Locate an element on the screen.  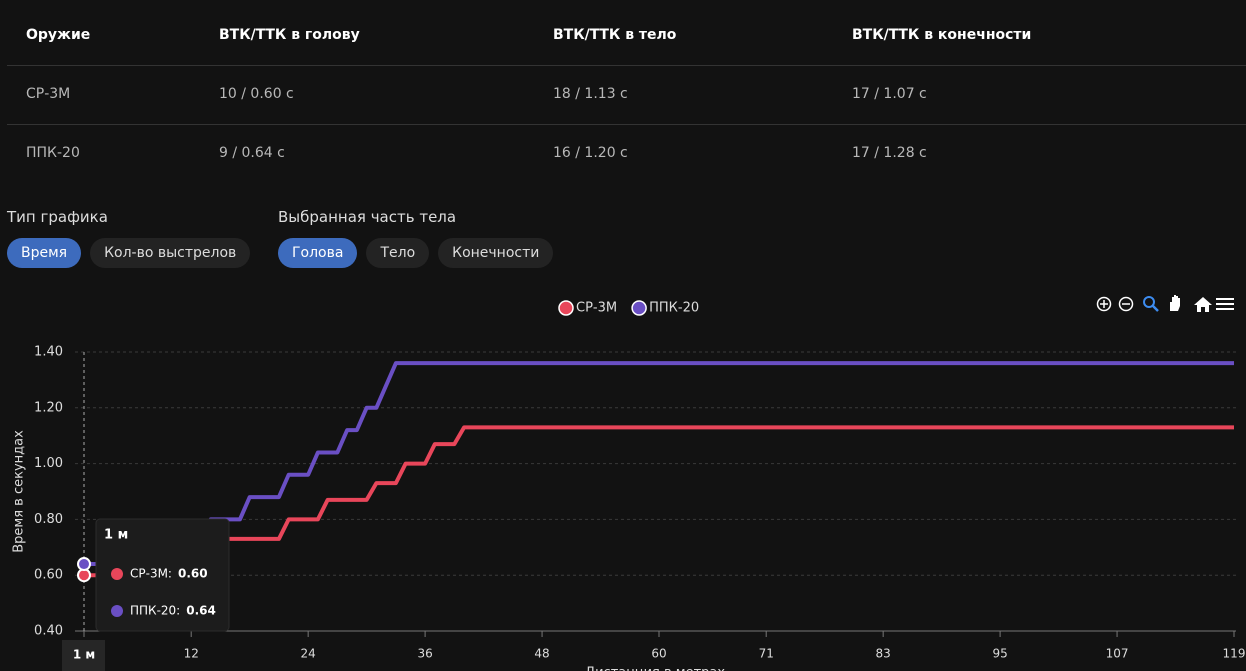
table-cell: 17 / 1.07 с is located at coordinates (889, 94).